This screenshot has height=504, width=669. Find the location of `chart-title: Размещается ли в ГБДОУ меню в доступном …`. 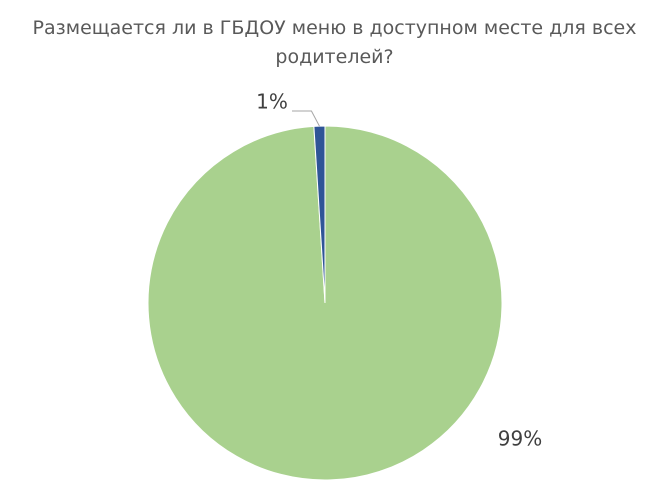

chart-title: Размещается ли в ГБДОУ меню в доступном … is located at coordinates (334, 42).